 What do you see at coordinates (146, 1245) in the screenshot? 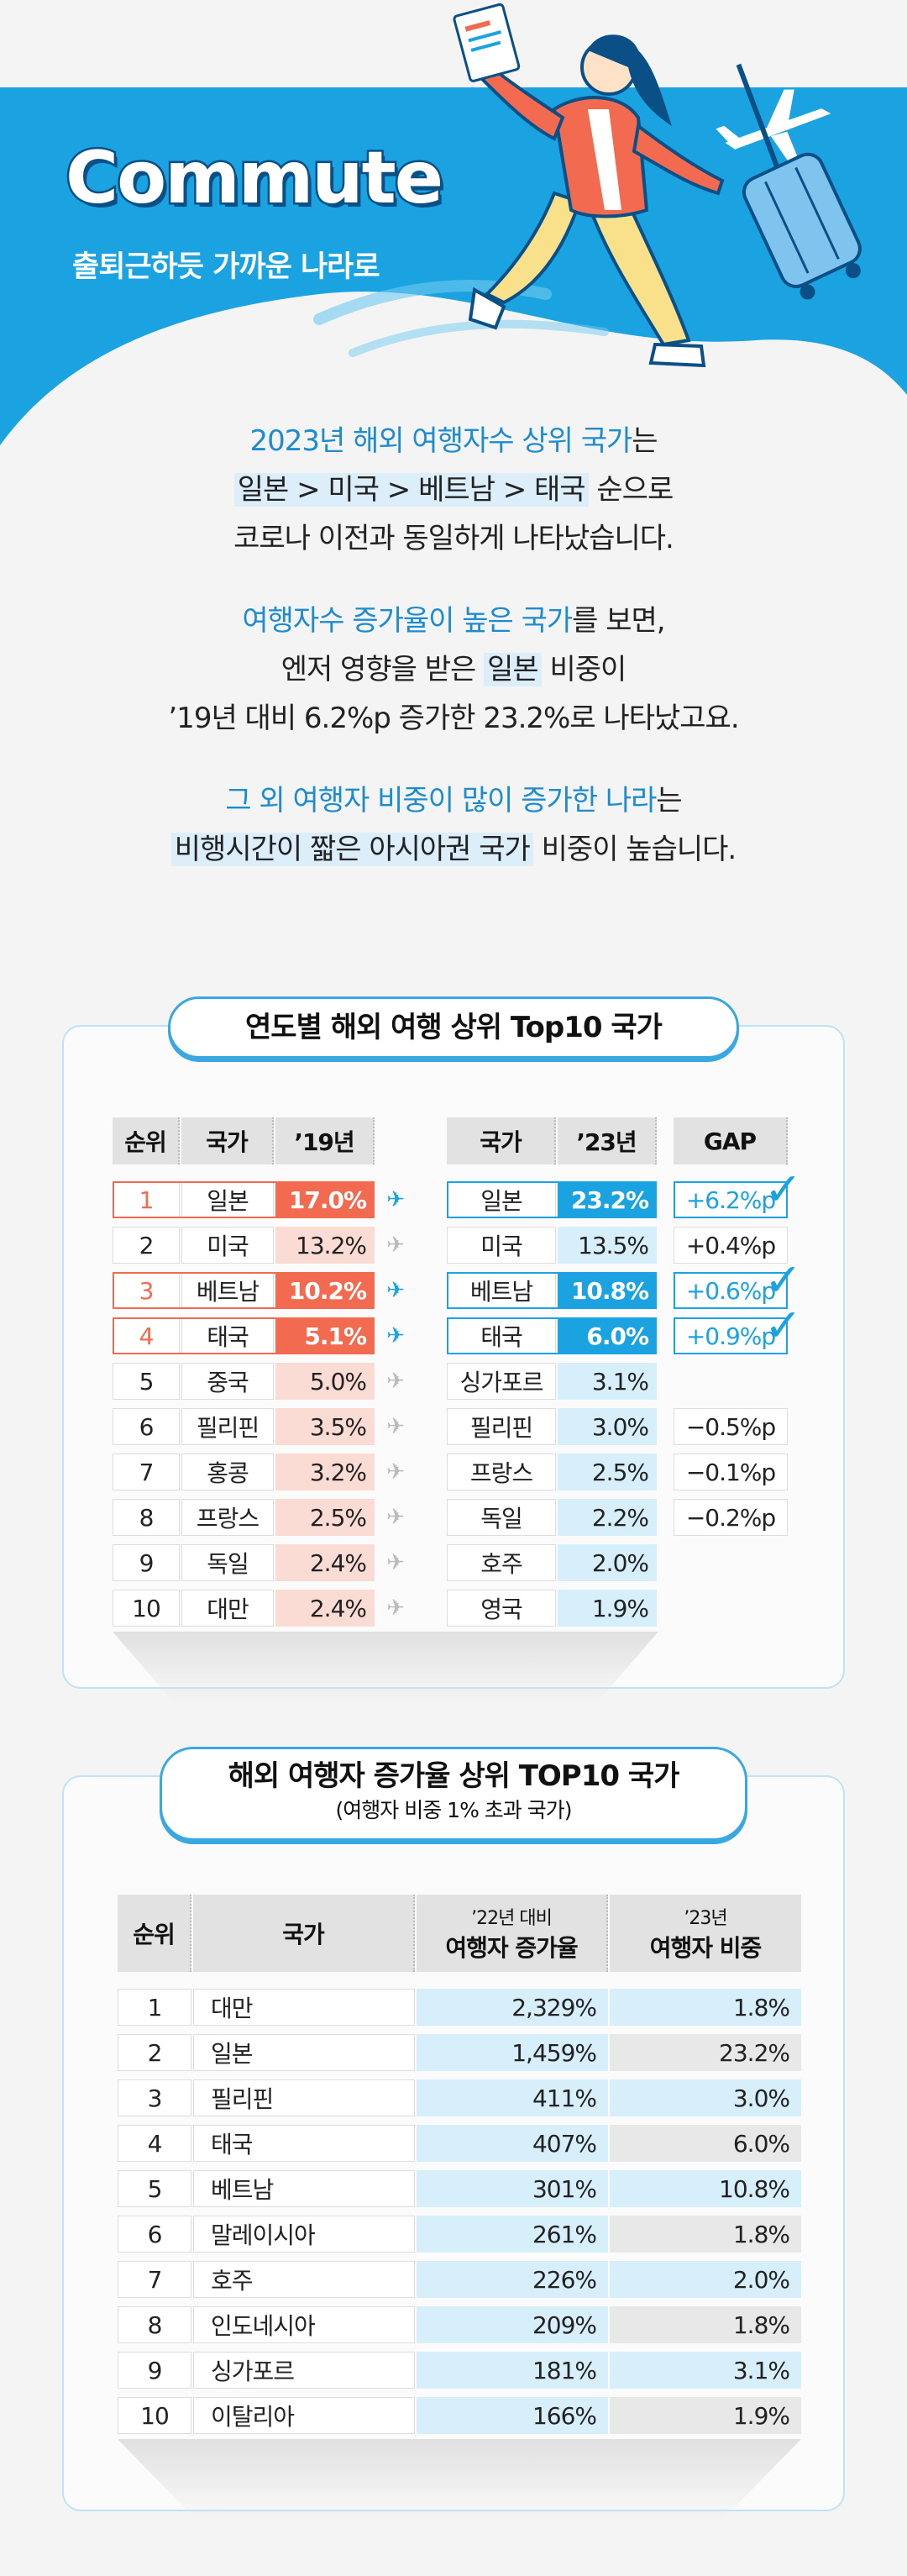
I see `table1-rank: 2` at bounding box center [146, 1245].